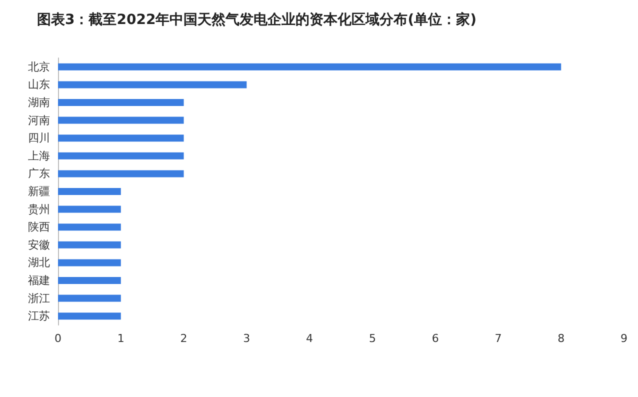 The image size is (638, 397). Describe the element at coordinates (39, 102) in the screenshot. I see `y-tick-label: 湖南` at that location.